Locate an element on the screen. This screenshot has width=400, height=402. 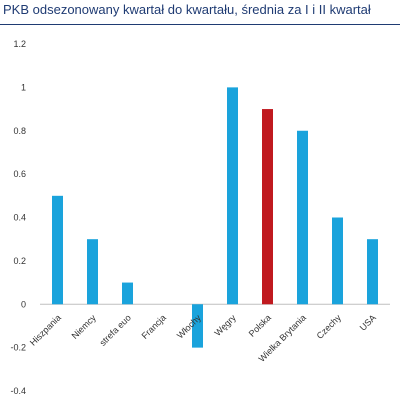
y-tick-label: 0.8 is located at coordinates (19, 131).